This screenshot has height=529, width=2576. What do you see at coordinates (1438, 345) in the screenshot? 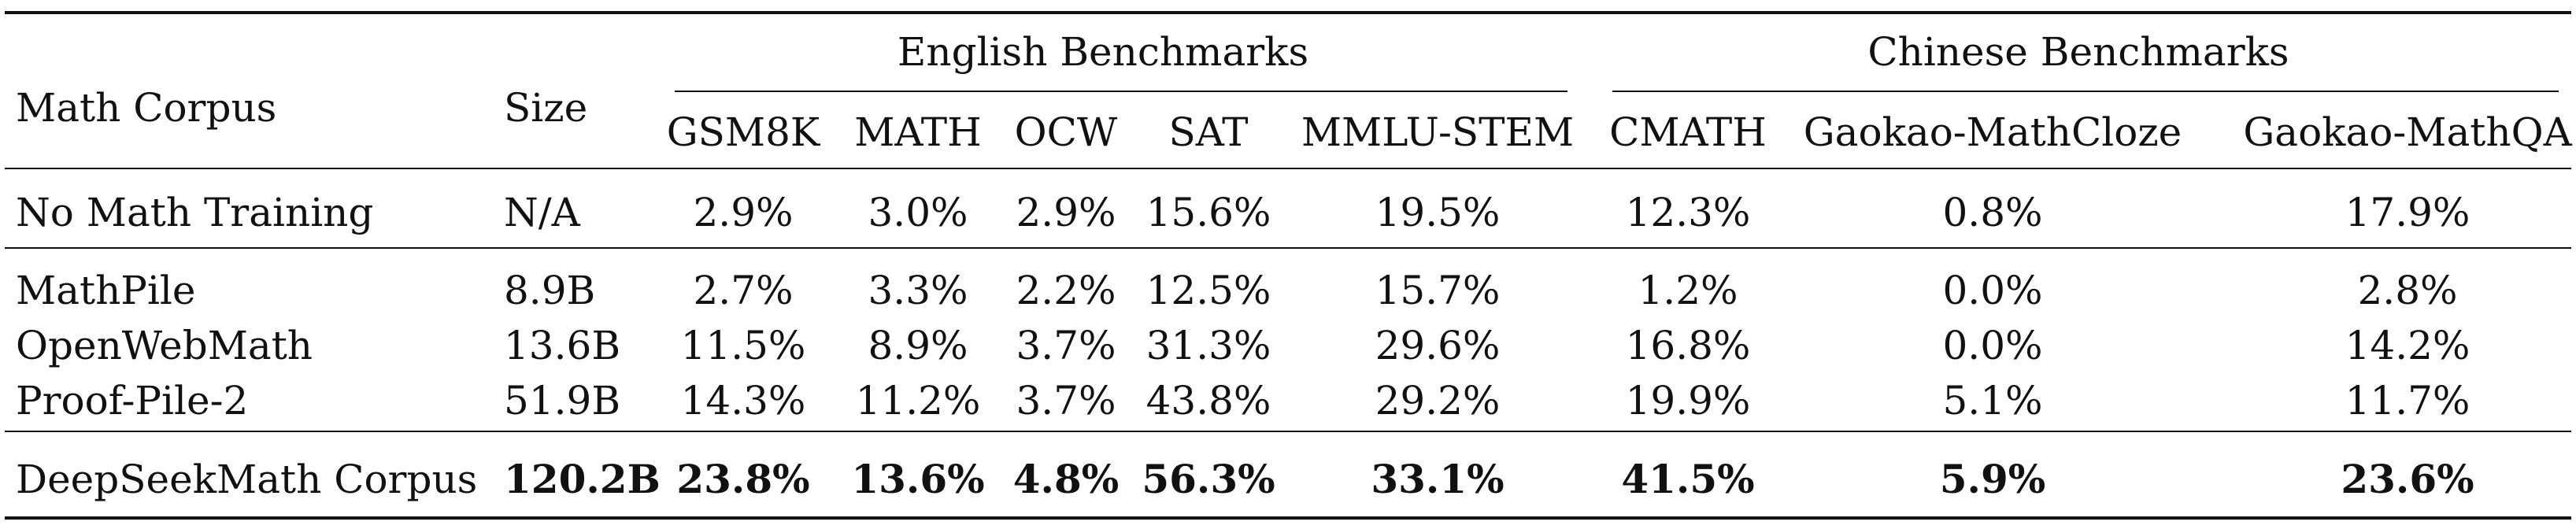
I see `row-2-mmlu-stem: 29.6%` at bounding box center [1438, 345].